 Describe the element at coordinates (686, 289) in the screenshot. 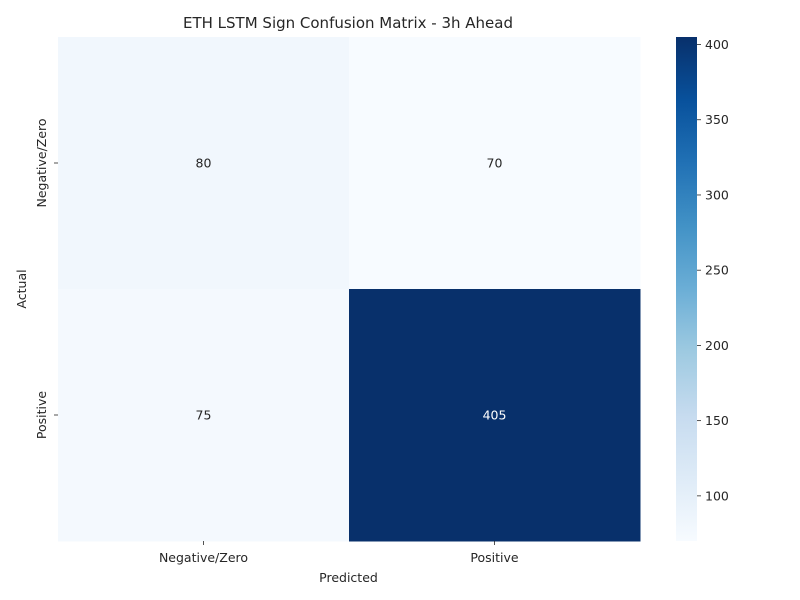

I see `colorbar` at that location.